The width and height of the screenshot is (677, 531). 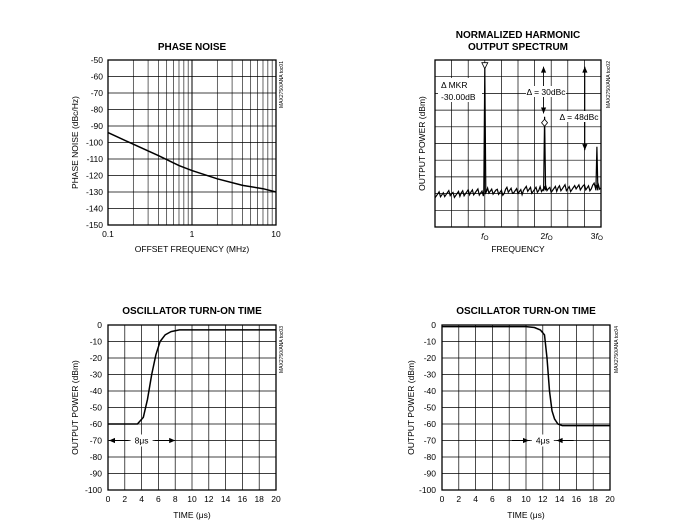 I want to click on y-axis-label: PHASE NOISE (dBc/Hz), so click(x=75, y=142).